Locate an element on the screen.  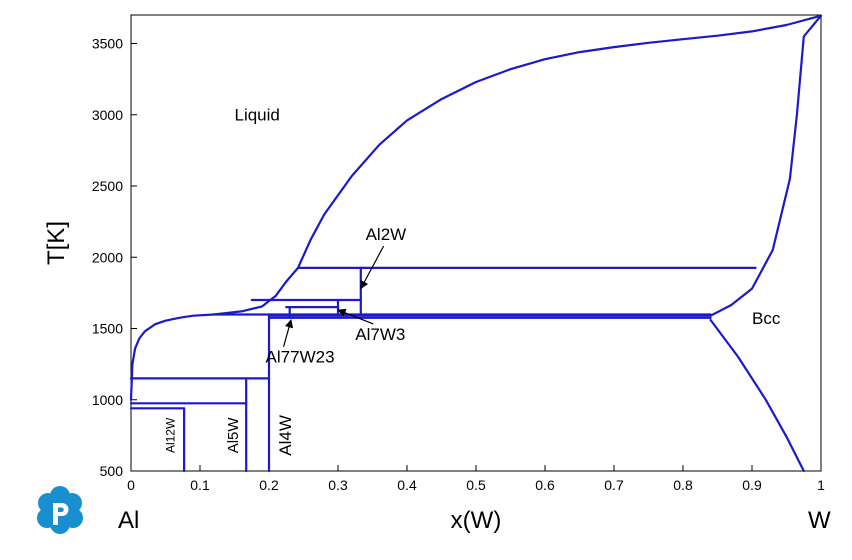
y-tick-label: 500 is located at coordinates (112, 471).